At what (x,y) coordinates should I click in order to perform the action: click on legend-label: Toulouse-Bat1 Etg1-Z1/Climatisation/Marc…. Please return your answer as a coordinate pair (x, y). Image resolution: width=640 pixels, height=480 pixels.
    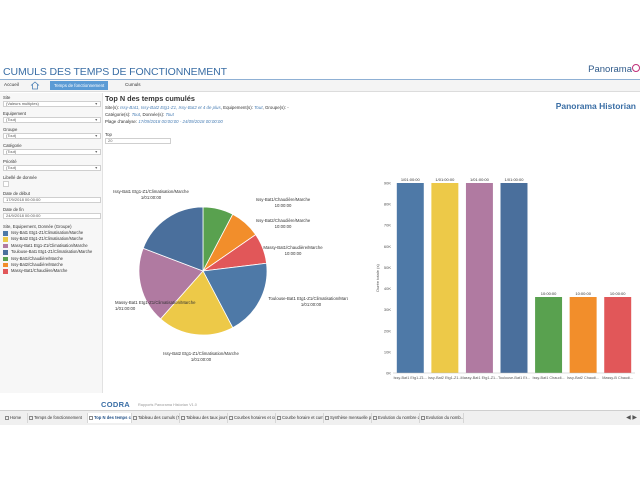
    Looking at the image, I should click on (52, 252).